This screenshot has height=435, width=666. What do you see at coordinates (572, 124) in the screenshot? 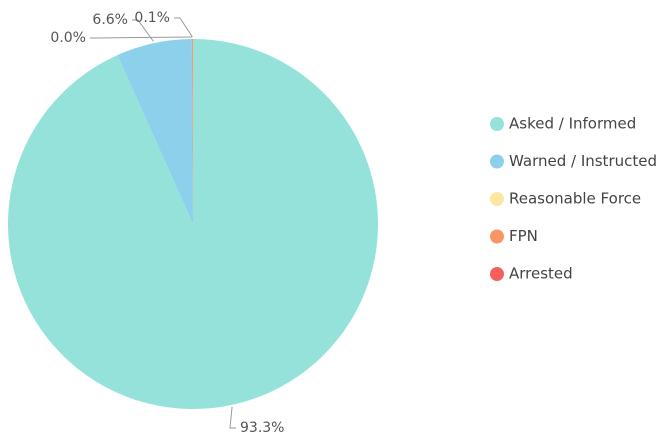
I see `legend-label: Asked / Informed` at bounding box center [572, 124].